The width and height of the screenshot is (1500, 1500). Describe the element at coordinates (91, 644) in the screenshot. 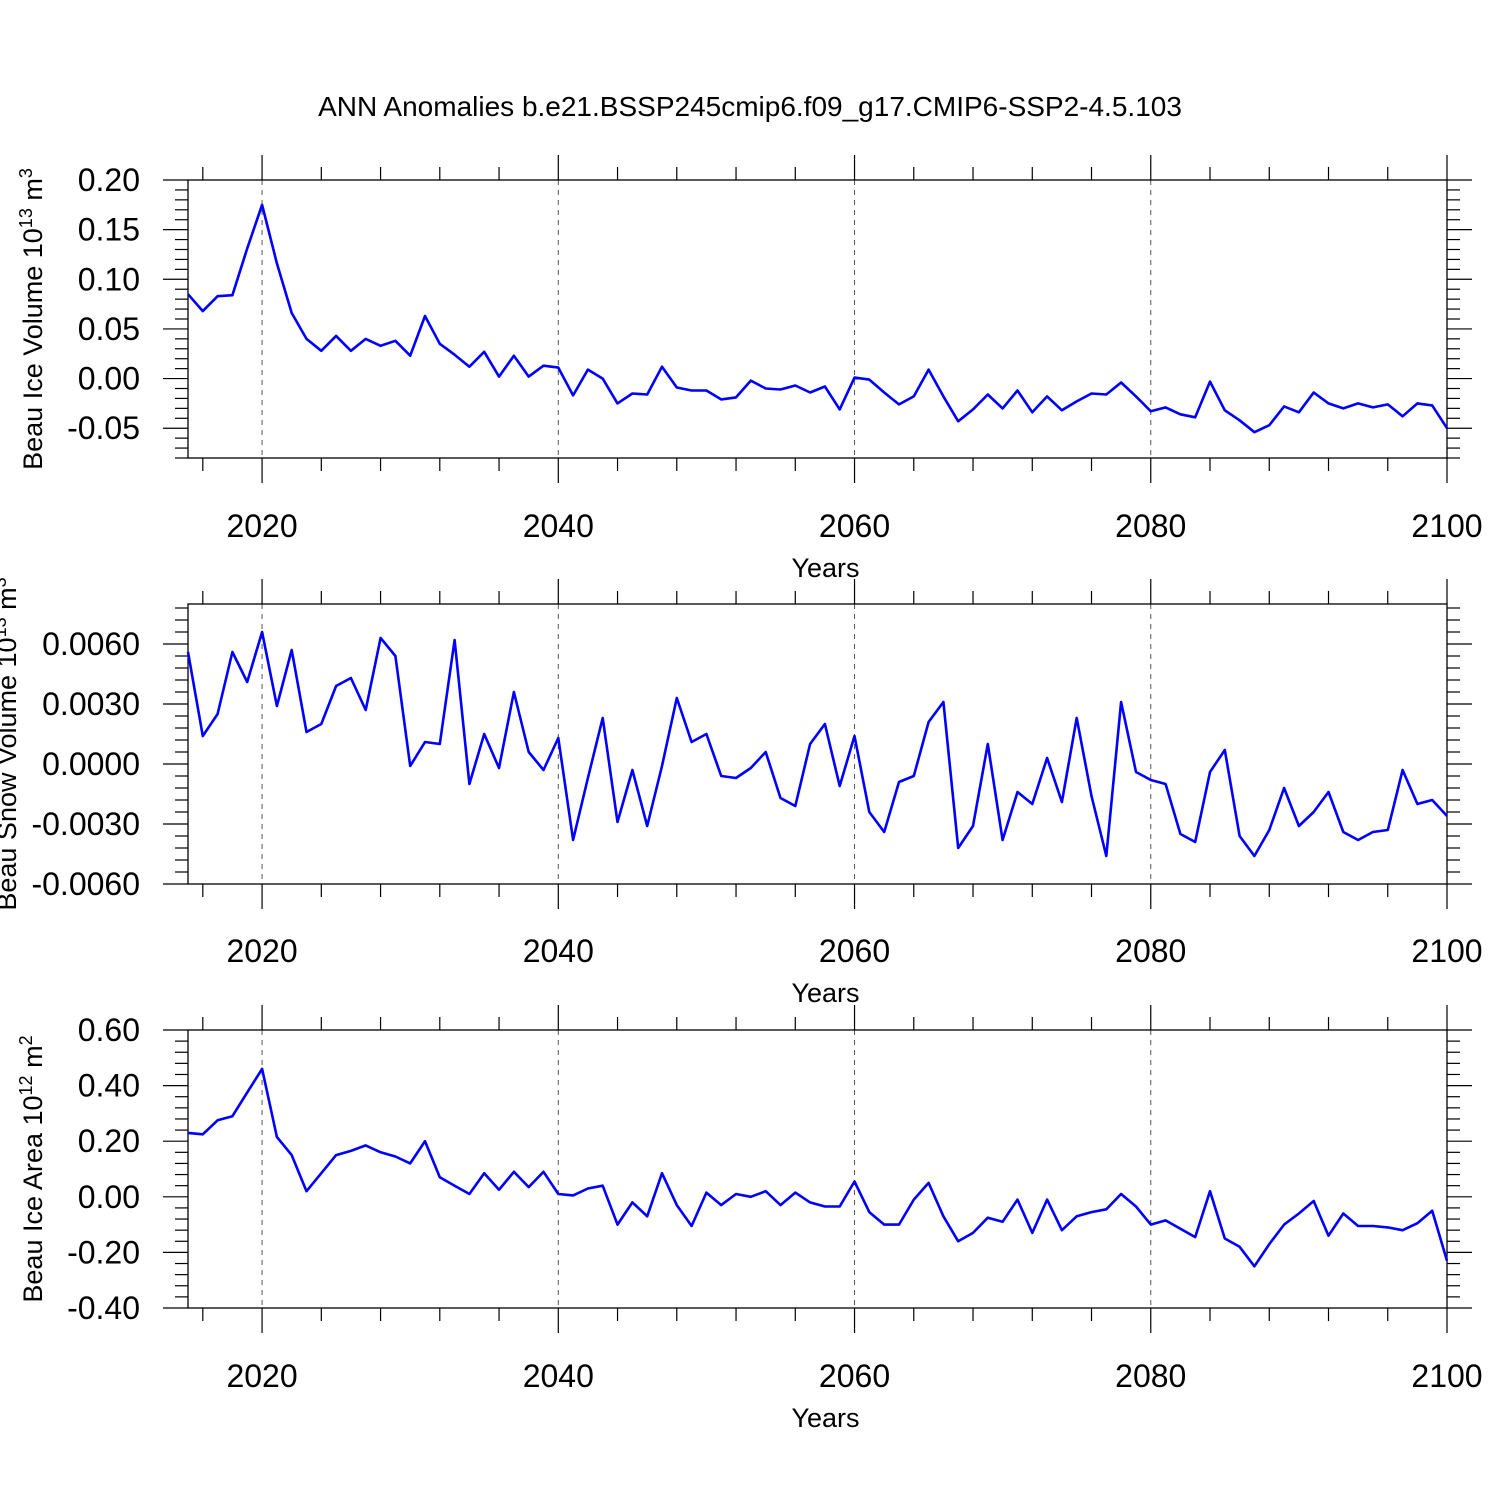

I see `y-tick-label: 0.0060` at that location.